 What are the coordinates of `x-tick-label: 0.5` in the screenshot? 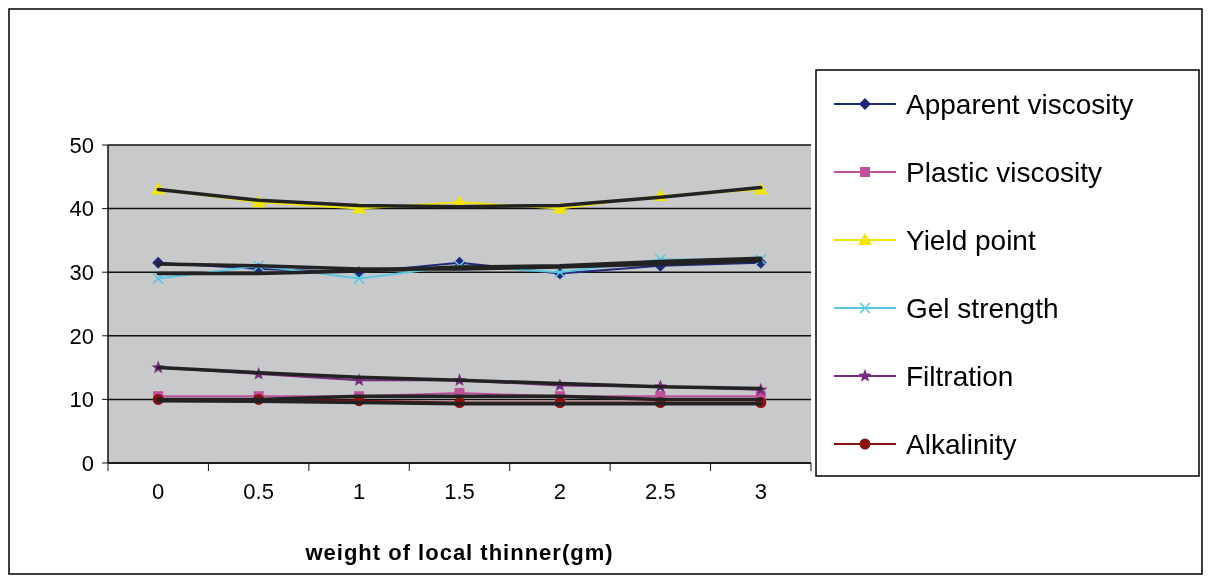 It's located at (258, 491).